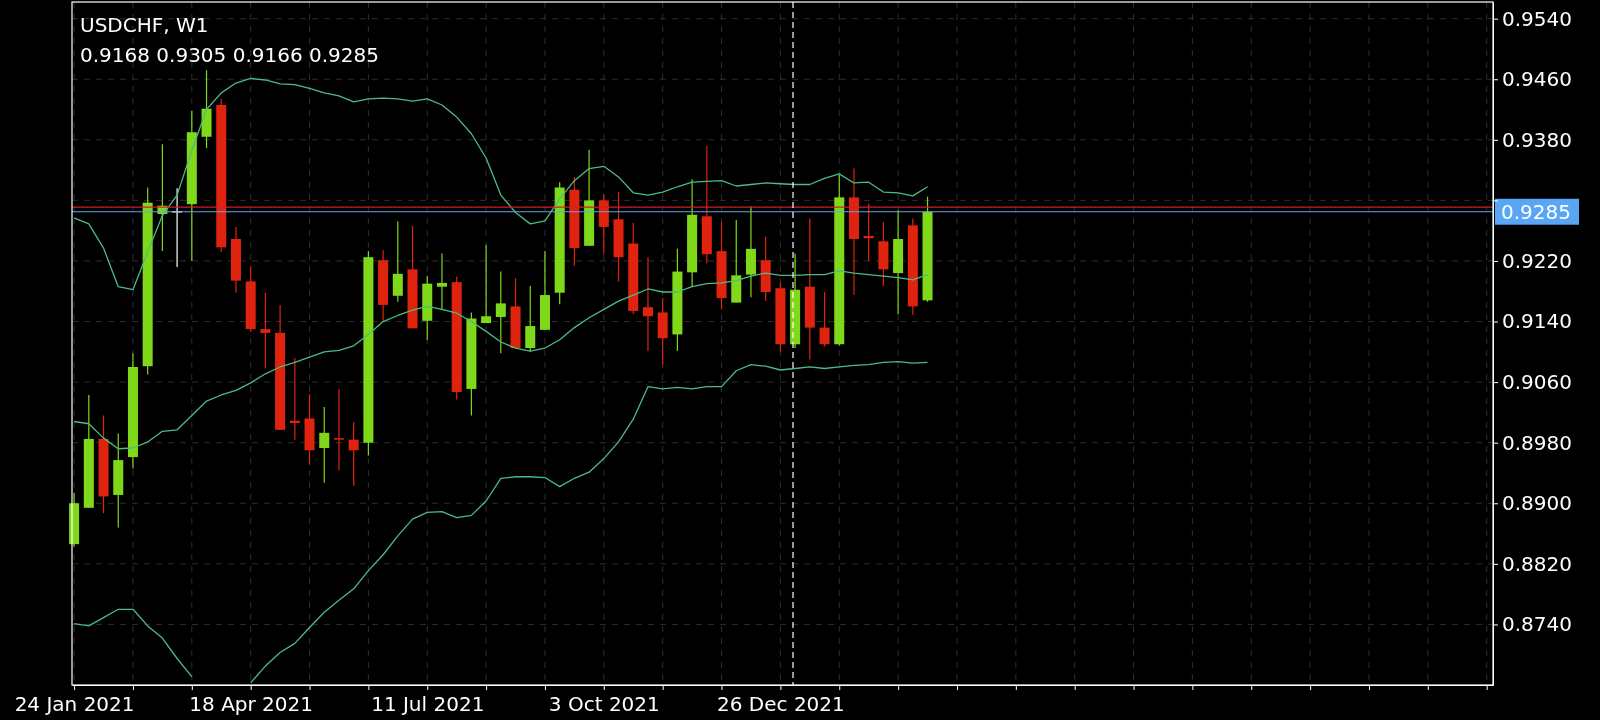  What do you see at coordinates (1537, 260) in the screenshot?
I see `y-tick-label: 0.9220` at bounding box center [1537, 260].